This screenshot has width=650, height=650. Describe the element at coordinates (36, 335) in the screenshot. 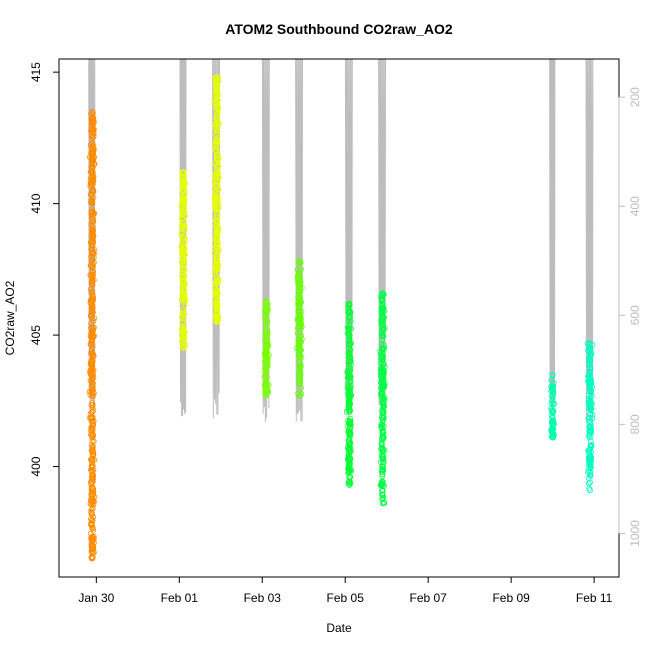

I see `y-tick-label: 405` at that location.